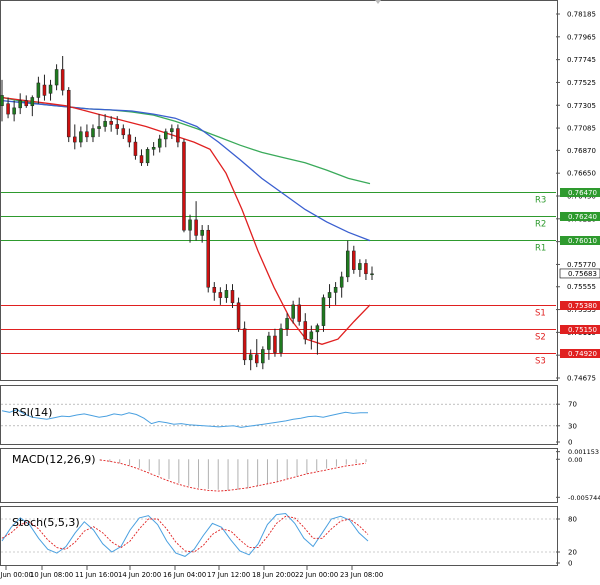 Image resolution: width=600 pixels, height=585 pixels. What do you see at coordinates (581, 83) in the screenshot?
I see `price-axis-tick-label: 0.77525` at bounding box center [581, 83].